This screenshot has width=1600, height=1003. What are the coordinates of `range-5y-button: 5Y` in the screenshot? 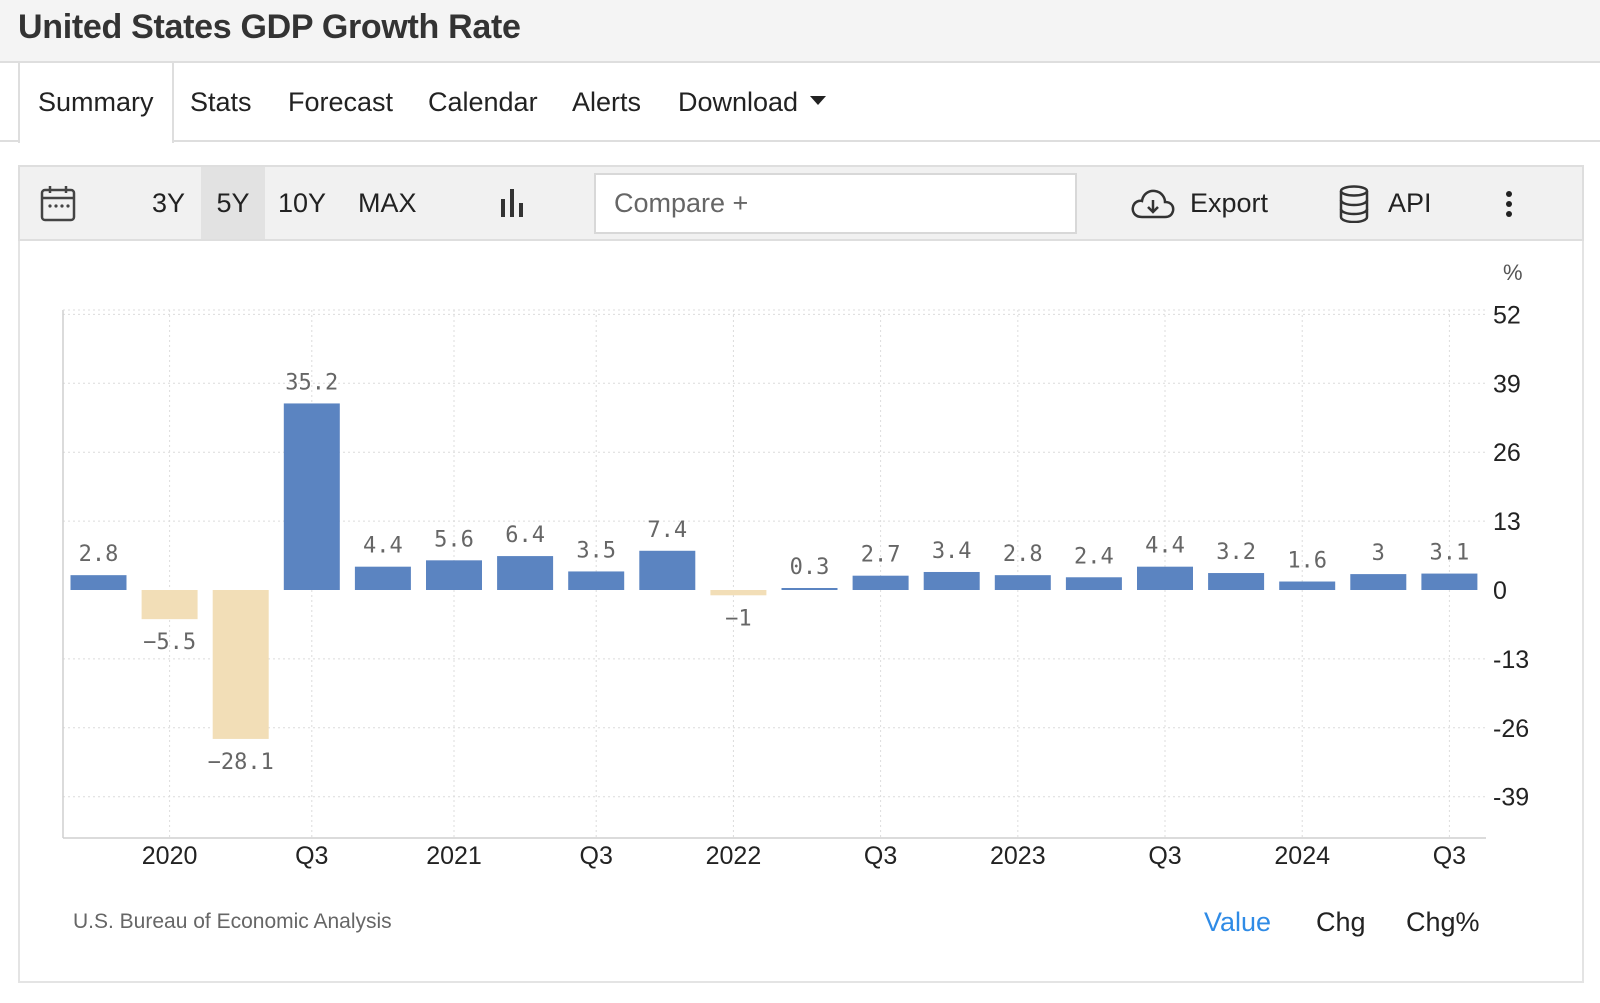 It's located at (233, 203).